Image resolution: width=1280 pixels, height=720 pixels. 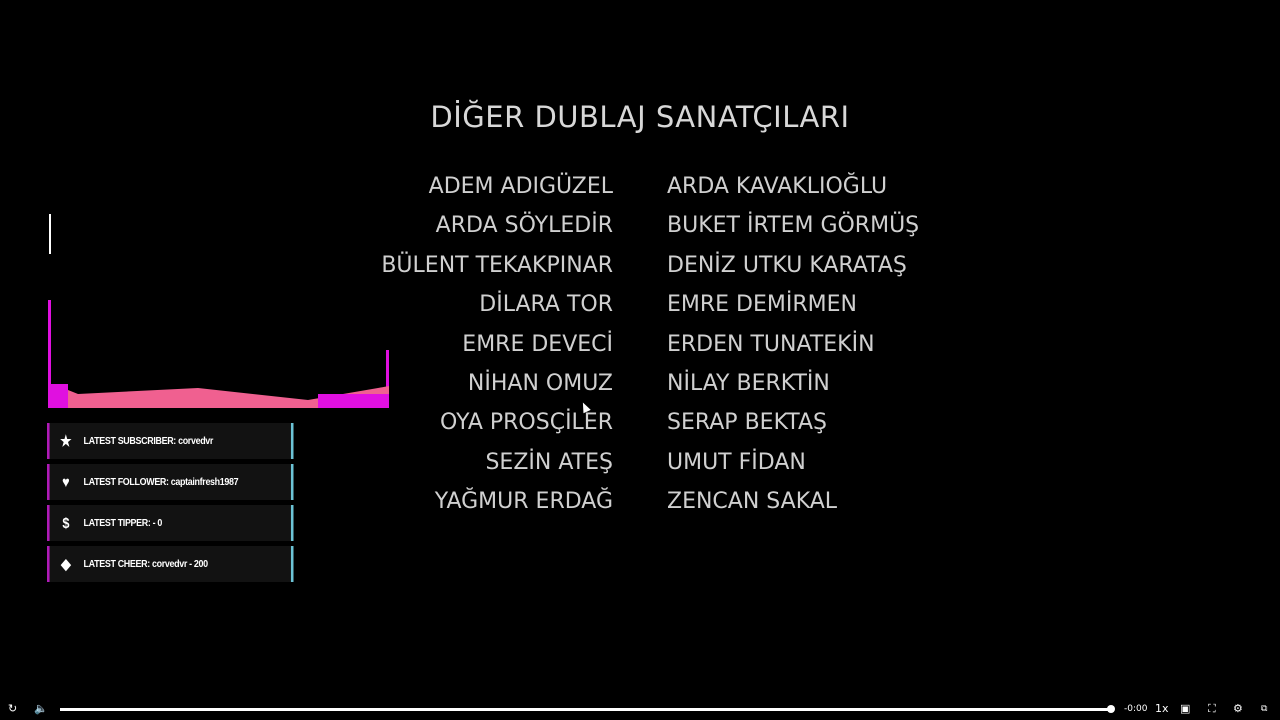 I want to click on credit-name: ARDA SÖYLEDİR, so click(x=524, y=226).